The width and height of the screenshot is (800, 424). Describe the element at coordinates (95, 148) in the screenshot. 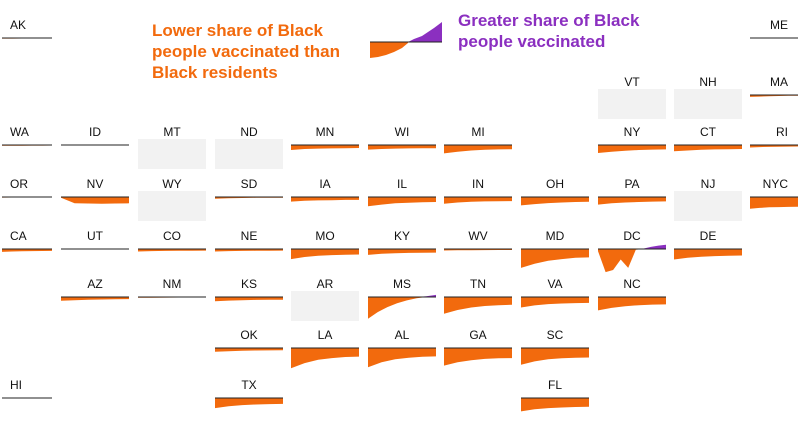

I see `state-tile-id: ID` at that location.